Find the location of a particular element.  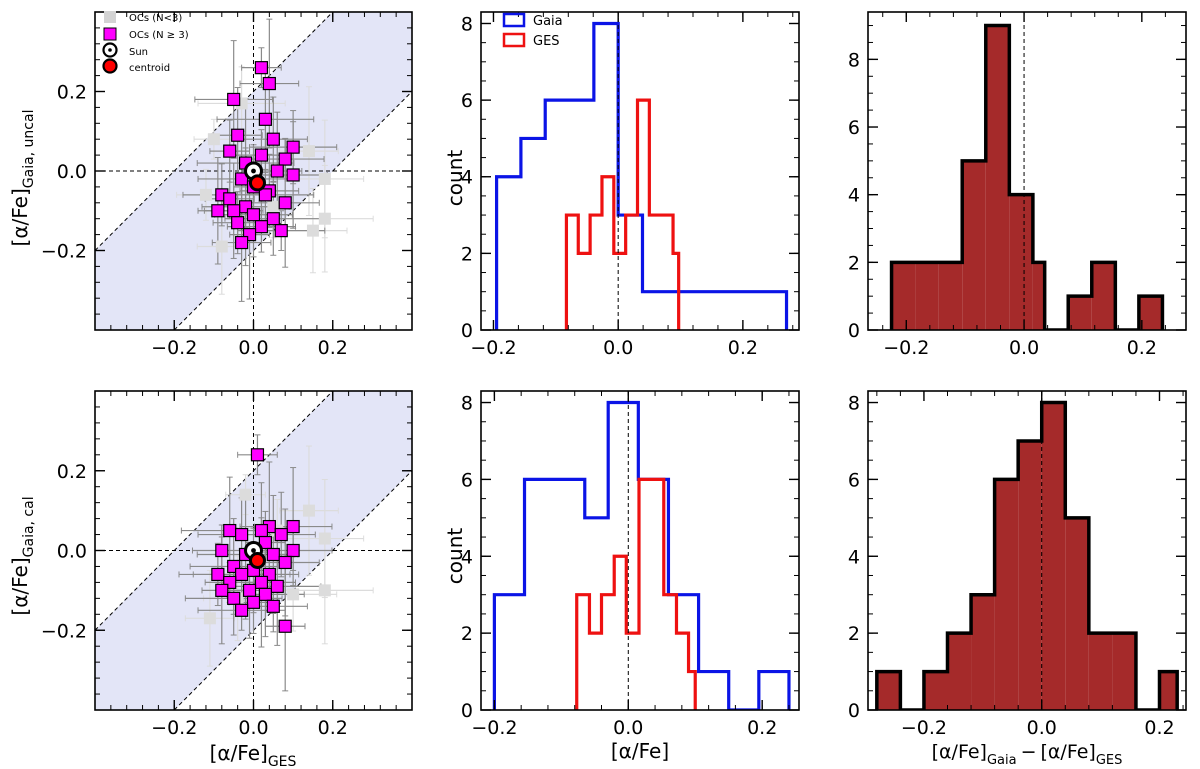

xlabel-bottom-right: [α/Fe]Gaia − [α/Fe]GES is located at coordinates (1027, 754).